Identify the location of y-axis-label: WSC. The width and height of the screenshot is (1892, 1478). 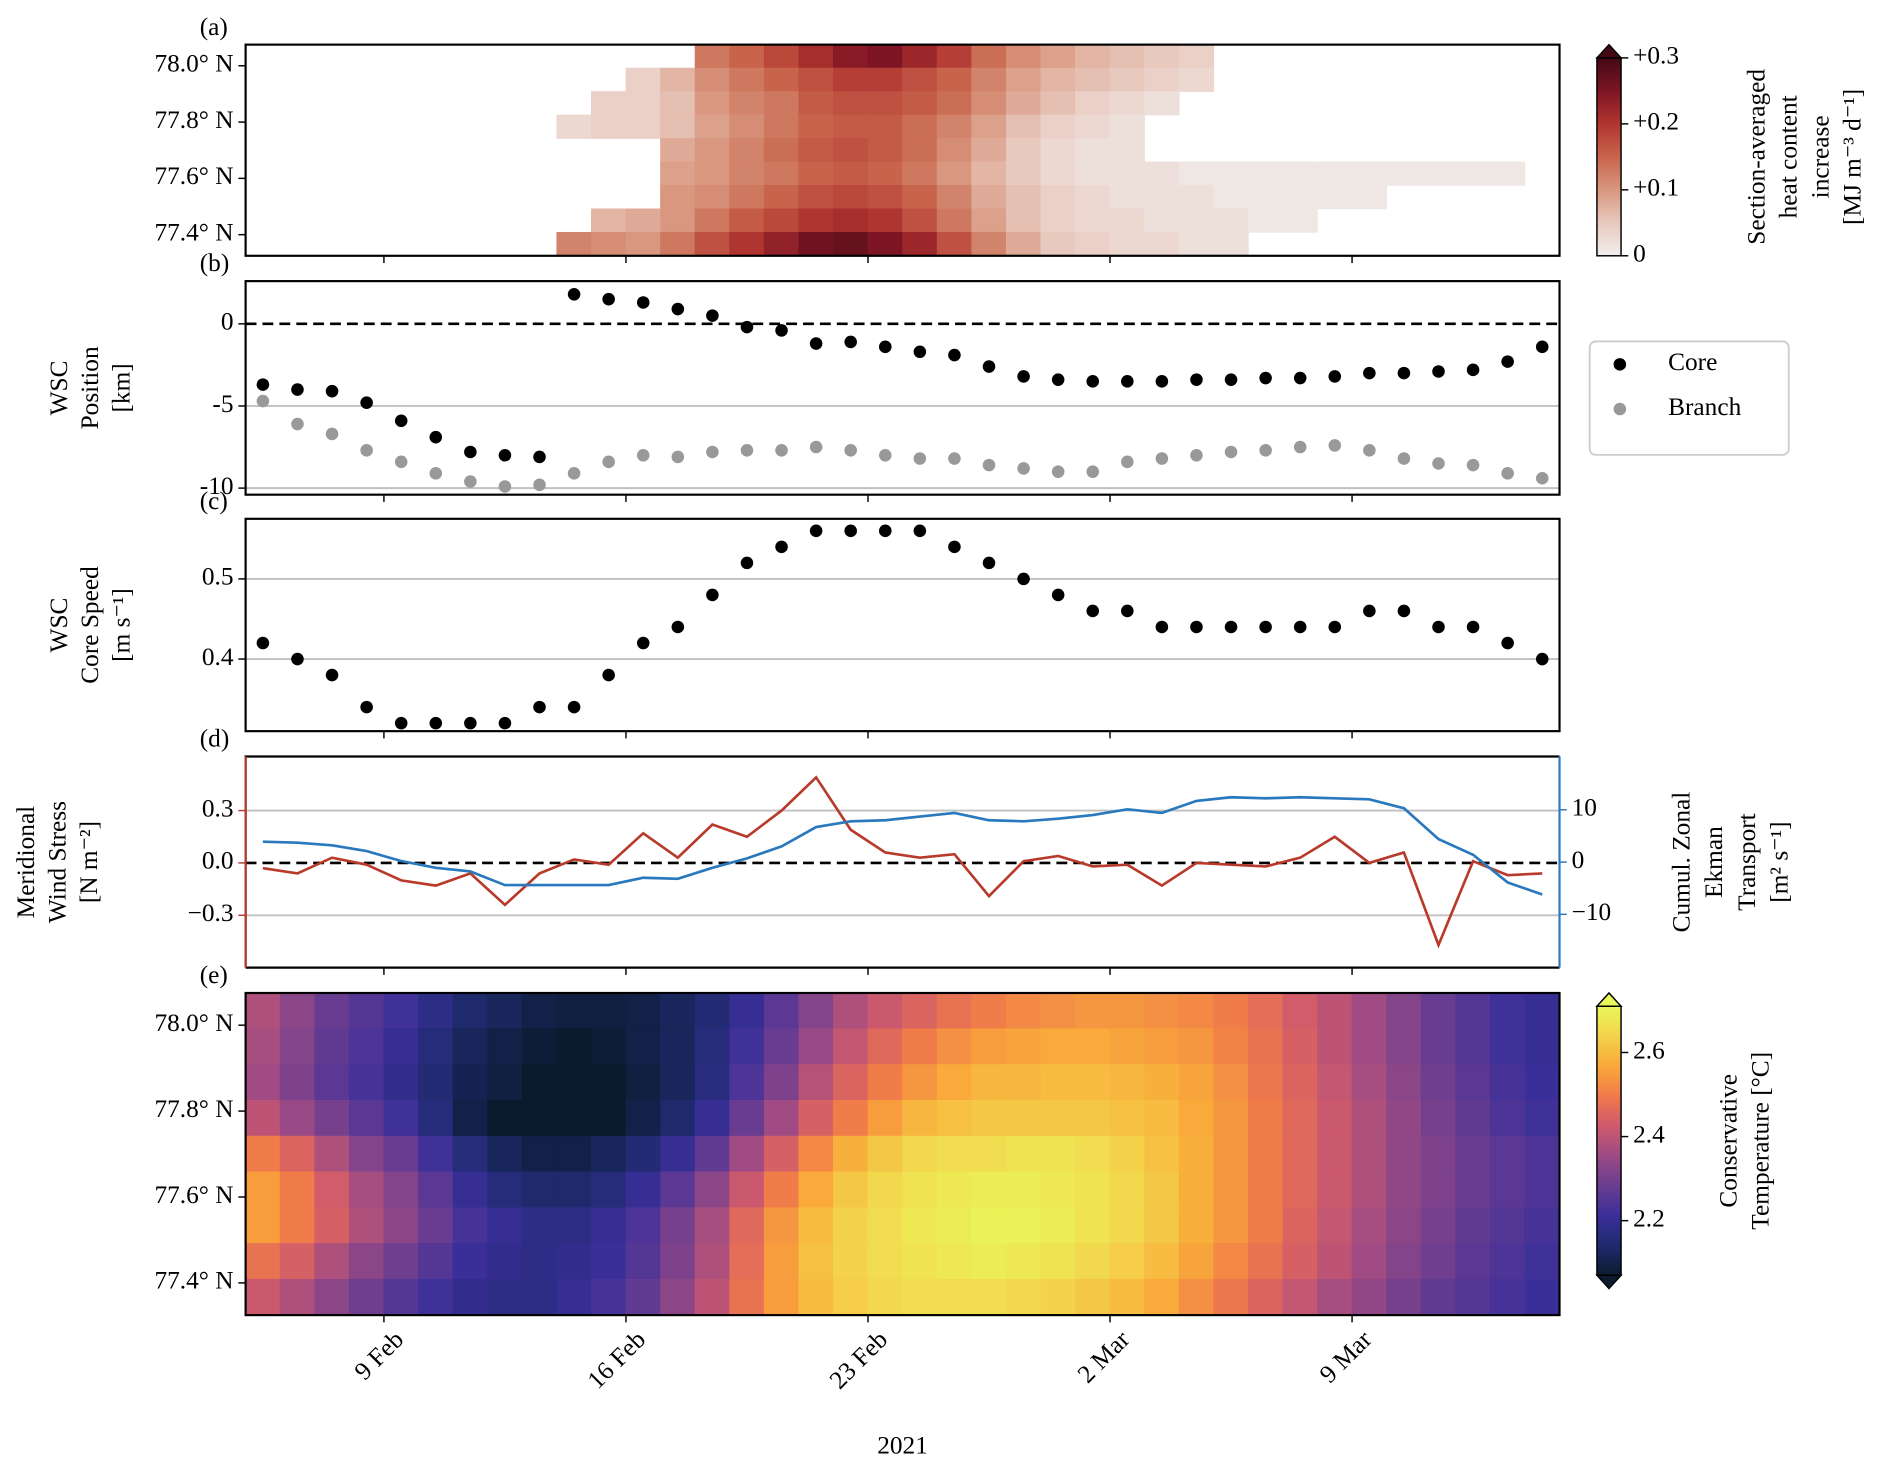
(59, 387).